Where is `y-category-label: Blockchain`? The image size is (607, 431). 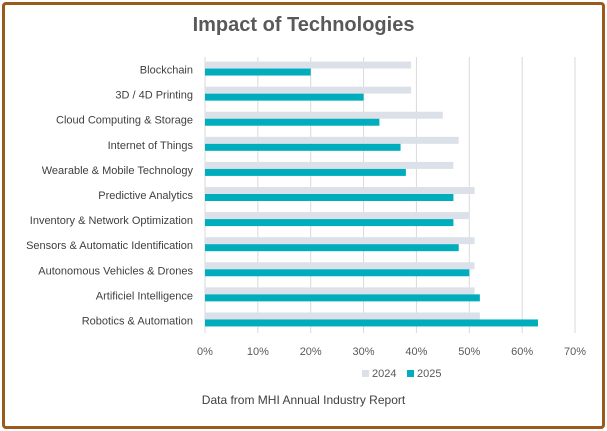 y-category-label: Blockchain is located at coordinates (166, 71).